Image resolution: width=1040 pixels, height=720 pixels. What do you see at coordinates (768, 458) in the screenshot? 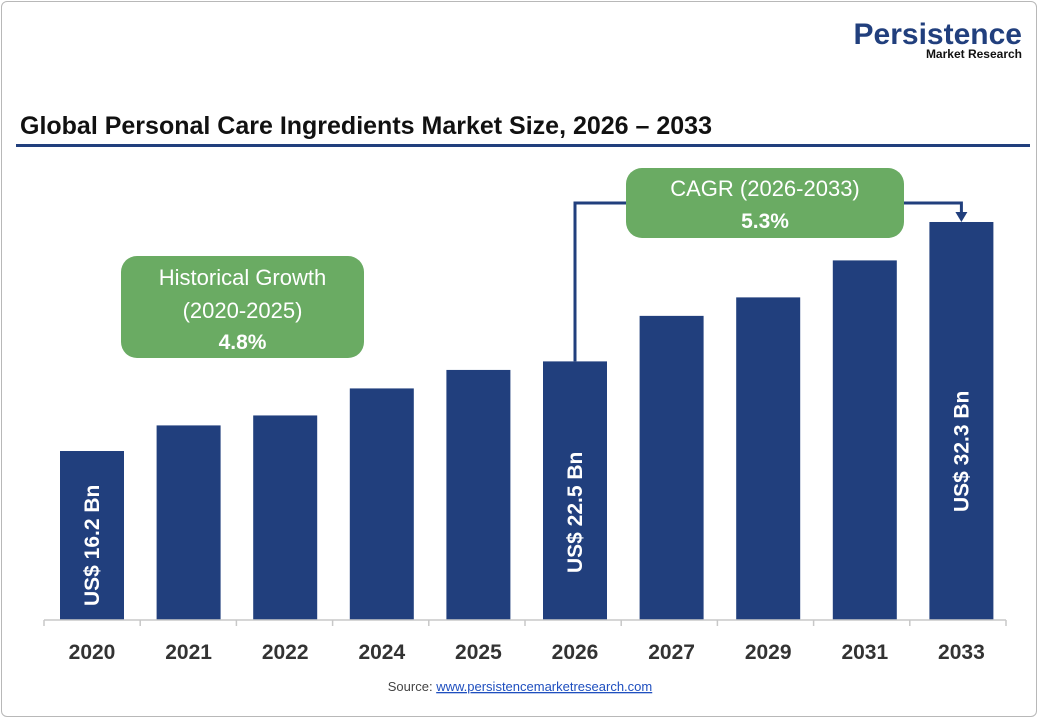
I see `bar-2029` at bounding box center [768, 458].